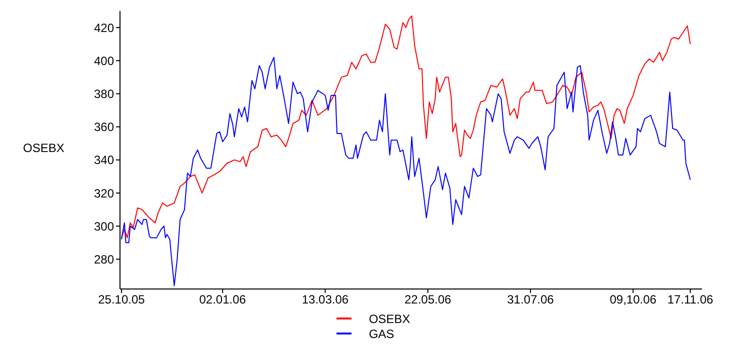 The height and width of the screenshot is (359, 739). Describe the element at coordinates (222, 299) in the screenshot. I see `x-tick-label: 02.01.06` at that location.